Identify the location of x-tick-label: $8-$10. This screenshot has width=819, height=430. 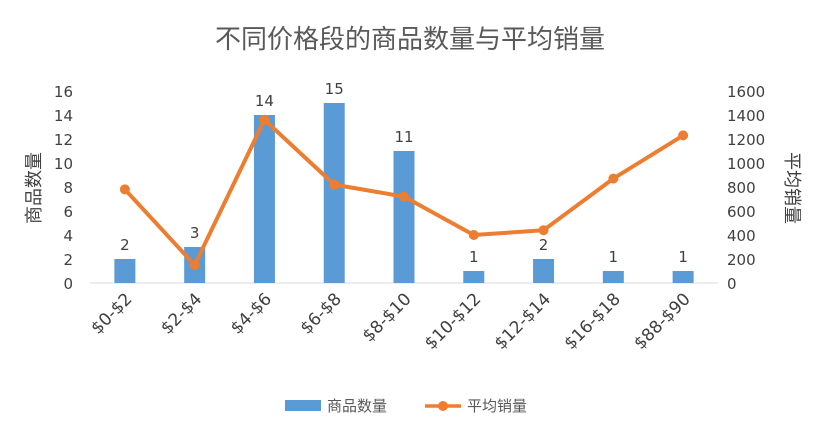
(387, 317).